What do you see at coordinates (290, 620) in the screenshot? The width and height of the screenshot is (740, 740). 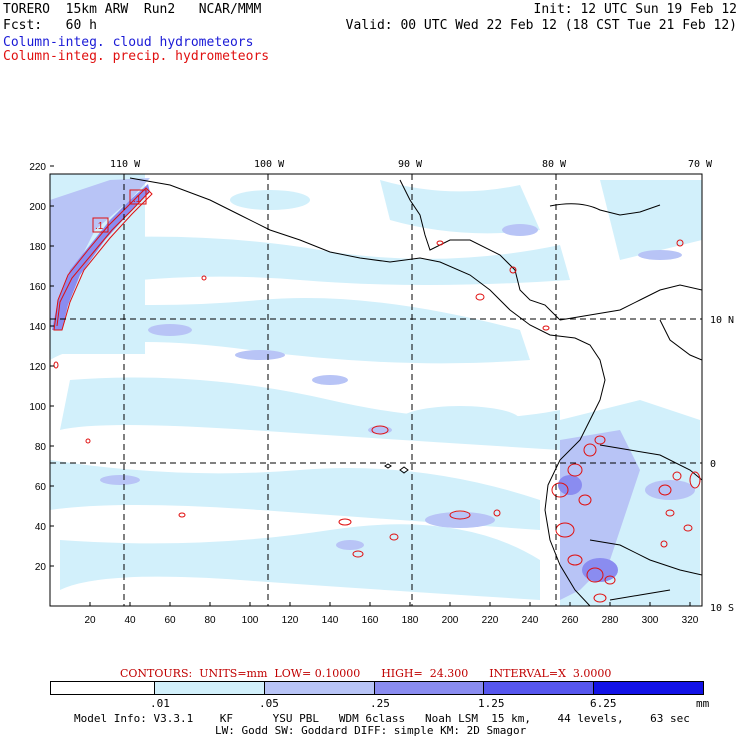 I see `x-tick-label: 120` at bounding box center [290, 620].